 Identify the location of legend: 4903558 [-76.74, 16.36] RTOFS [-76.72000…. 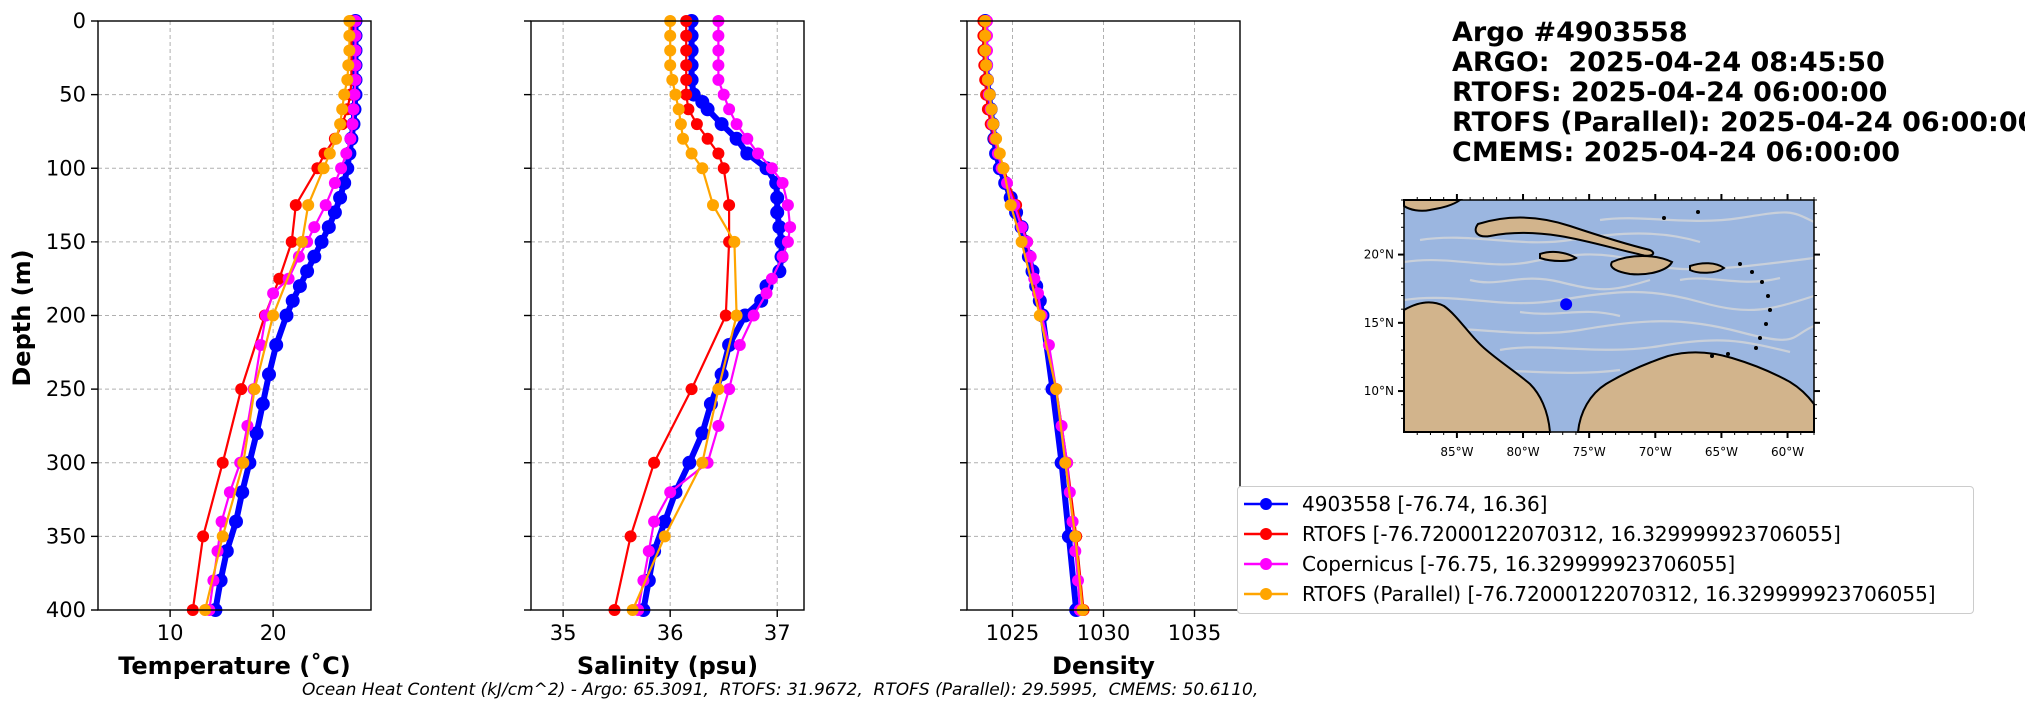
(1605, 550).